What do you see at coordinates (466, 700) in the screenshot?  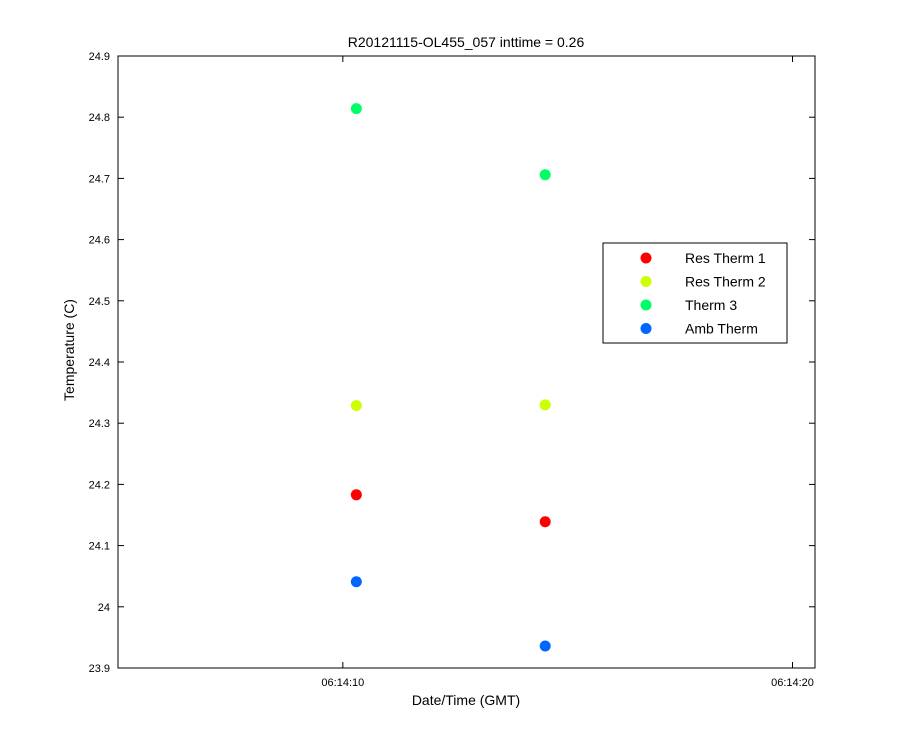 I see `x-axis-label: Date/Time (GMT)` at bounding box center [466, 700].